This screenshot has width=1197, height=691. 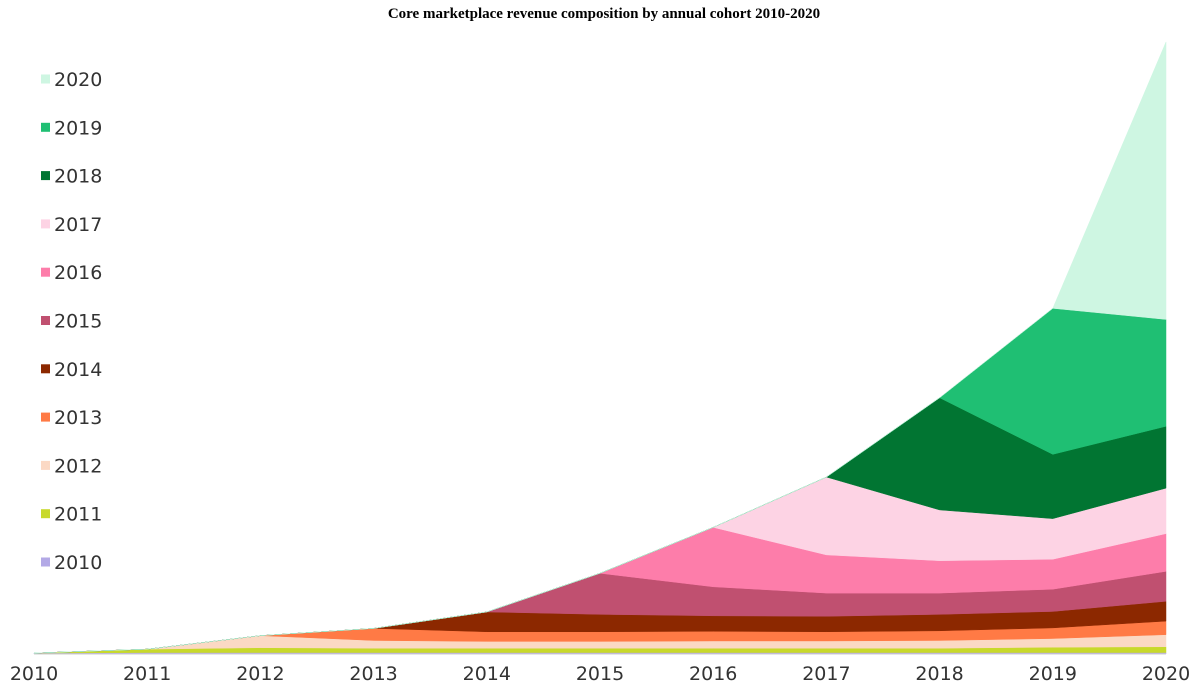 What do you see at coordinates (78, 515) in the screenshot?
I see `legend-label: 2011` at bounding box center [78, 515].